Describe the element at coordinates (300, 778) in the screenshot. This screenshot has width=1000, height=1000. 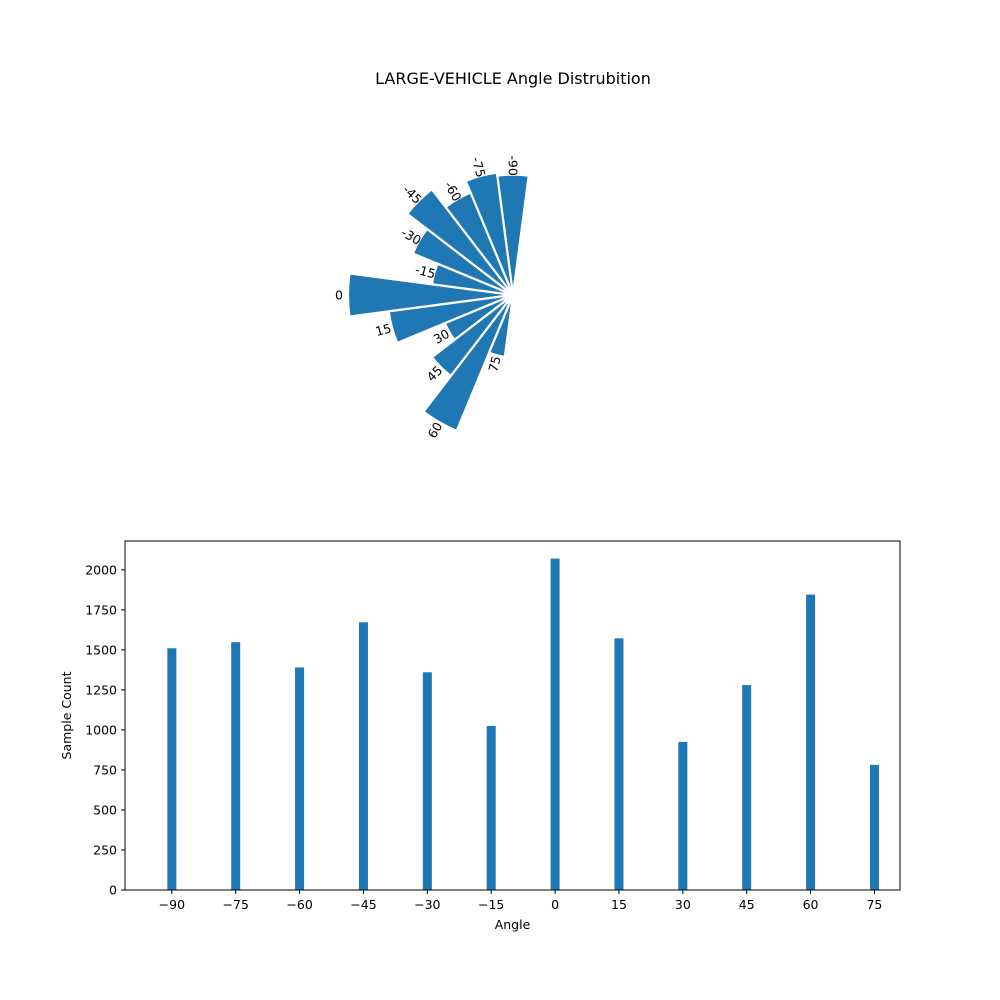
I see `histogram-bar--60` at that location.